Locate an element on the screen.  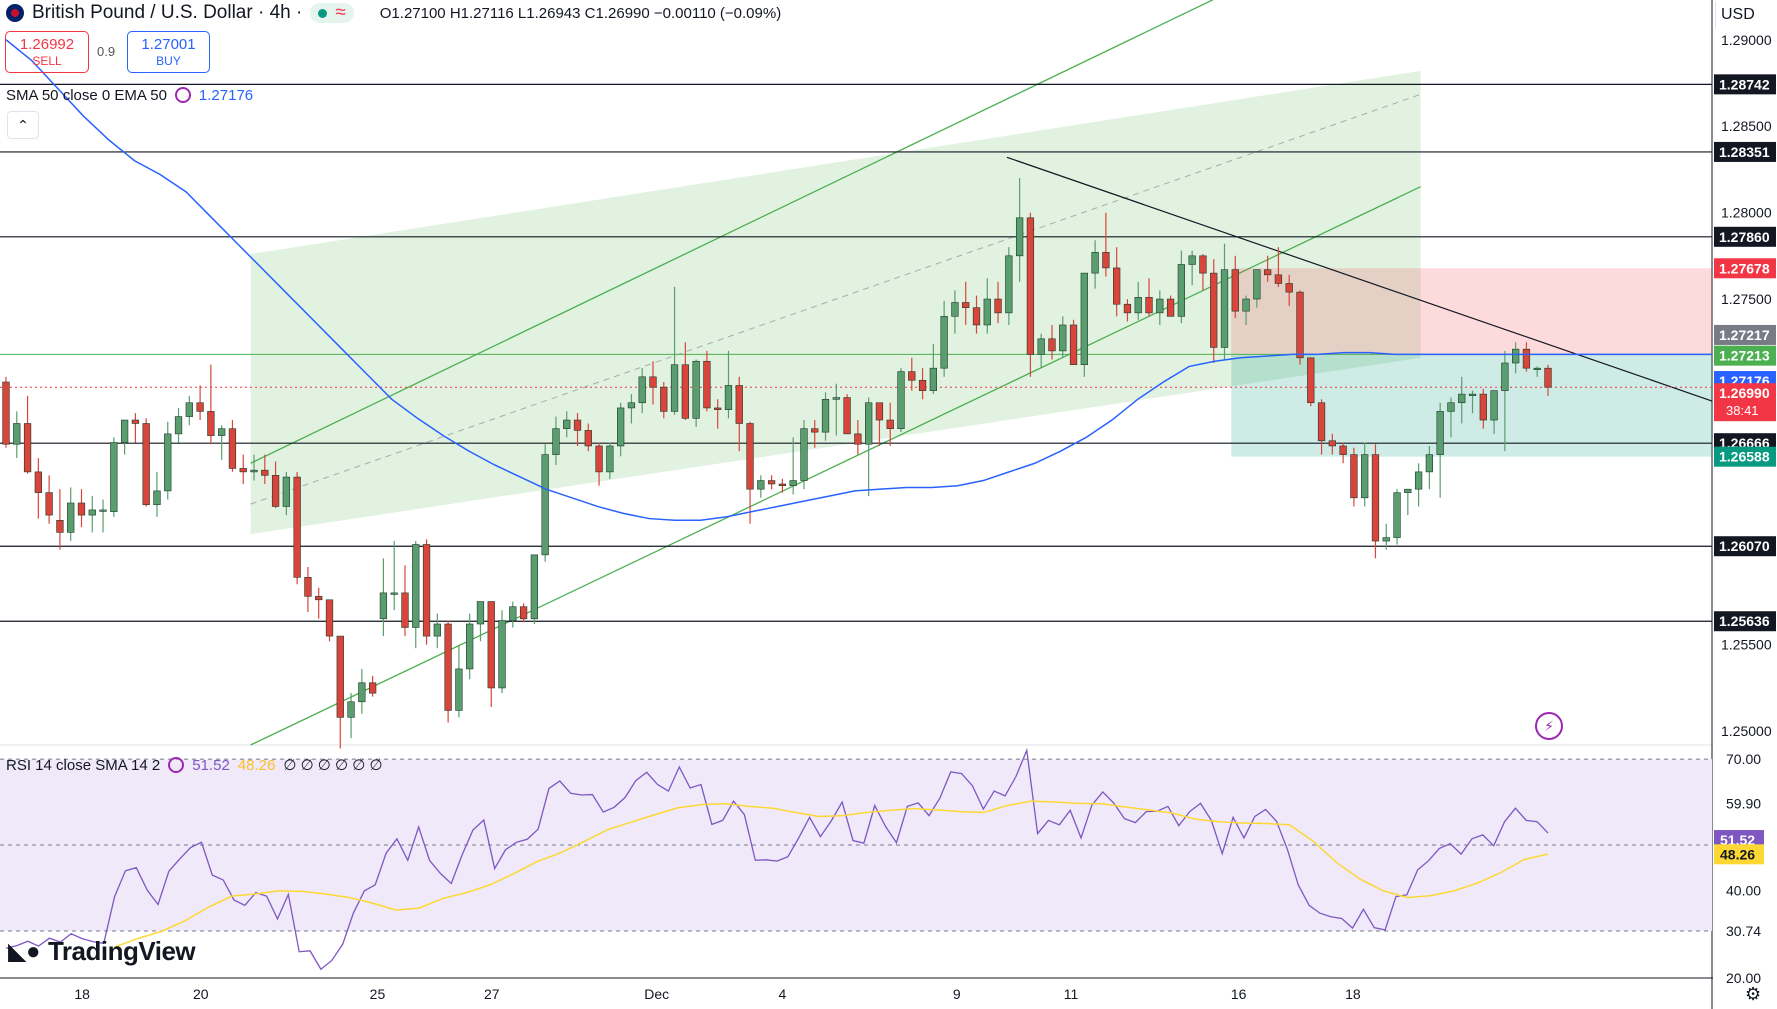
buy-button: 1.27001 BUY is located at coordinates (168, 52).